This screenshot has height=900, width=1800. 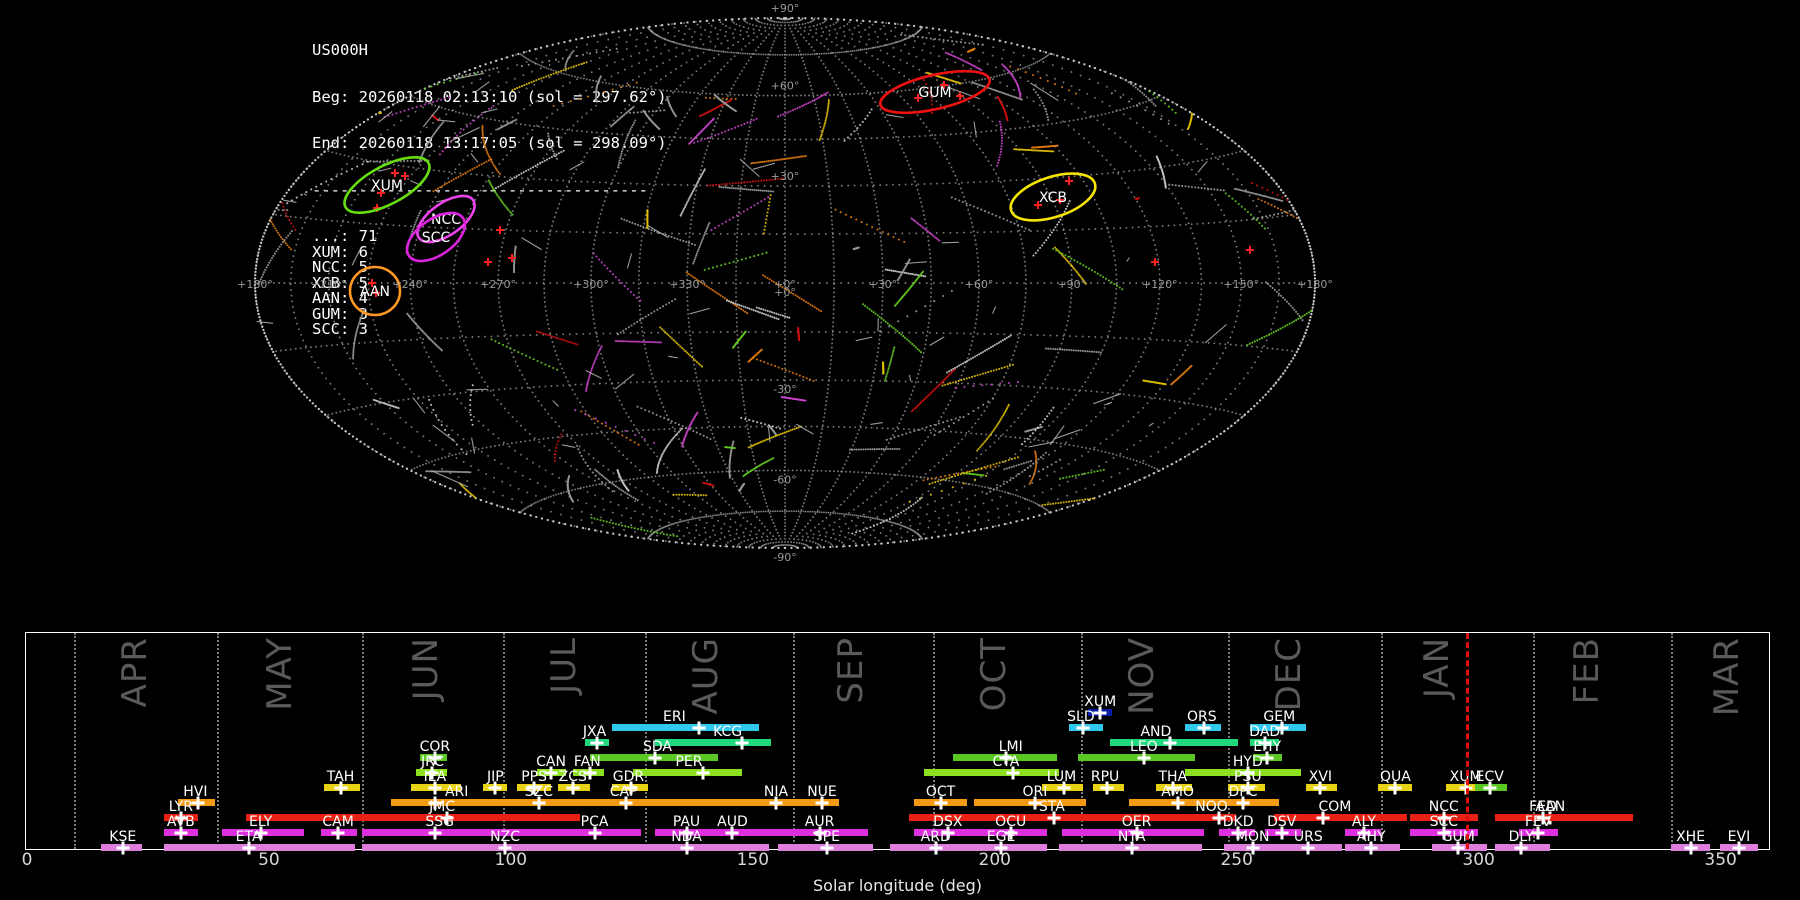 What do you see at coordinates (688, 772) in the screenshot?
I see `shower-bar-per` at bounding box center [688, 772].